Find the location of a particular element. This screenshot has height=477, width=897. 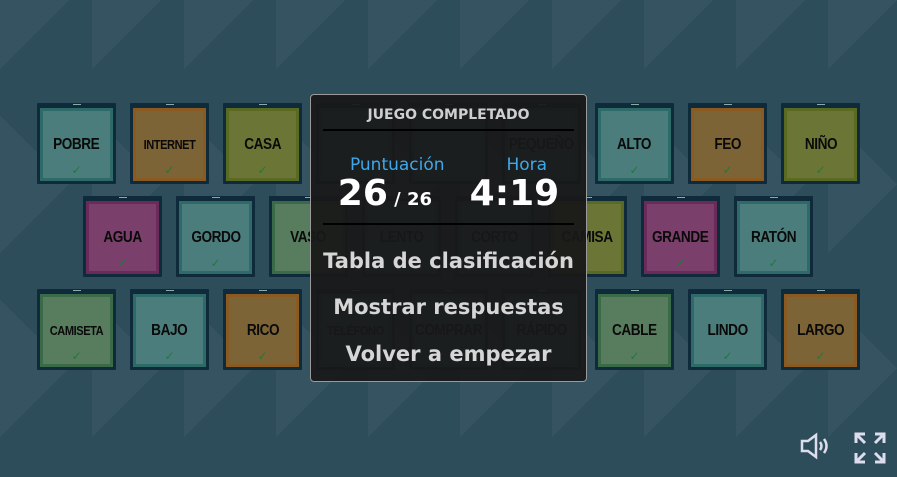

card-word: LARGO is located at coordinates (820, 330).